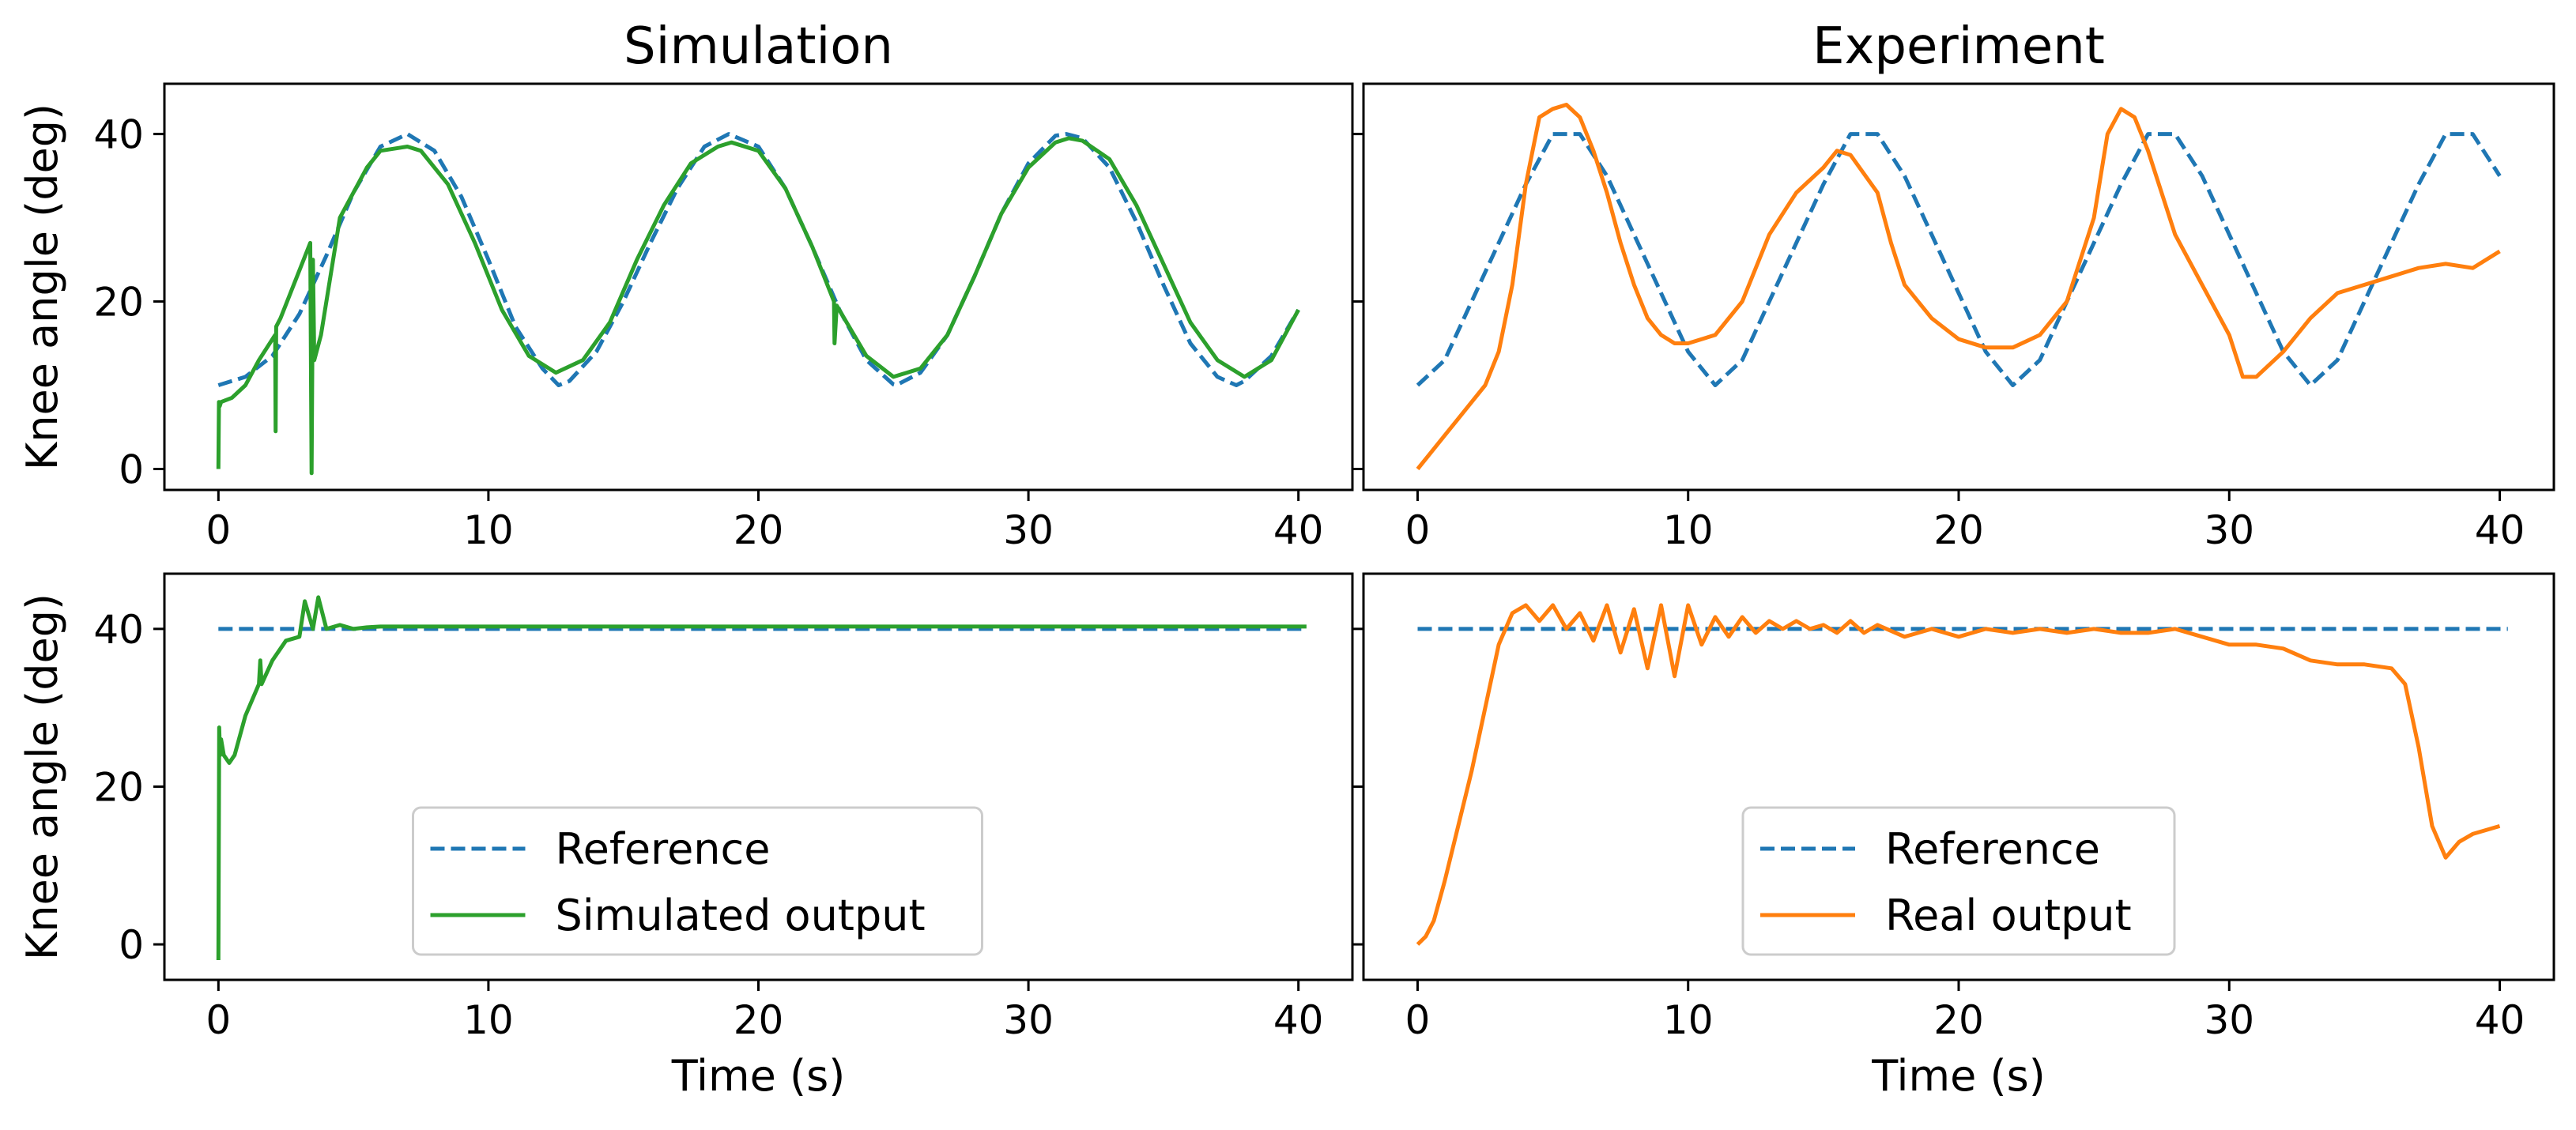  I want to click on series-reference-line, so click(1959, 259).